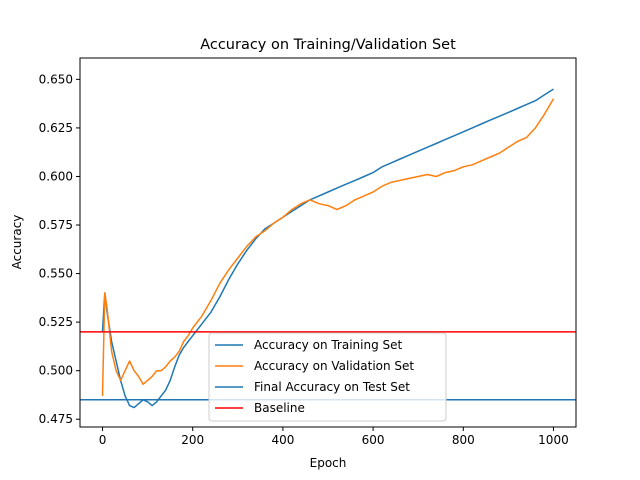  What do you see at coordinates (373, 440) in the screenshot?
I see `x-tick-label: 600` at bounding box center [373, 440].